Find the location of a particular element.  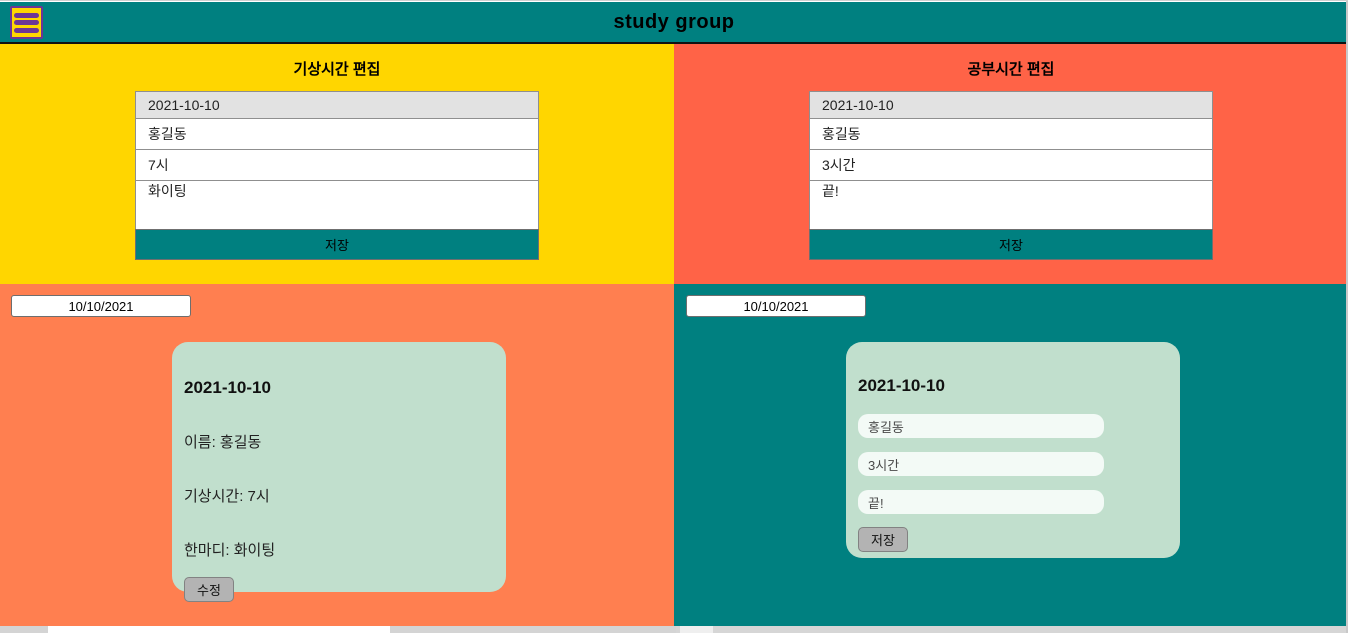

study-card-comment-input is located at coordinates (981, 502).